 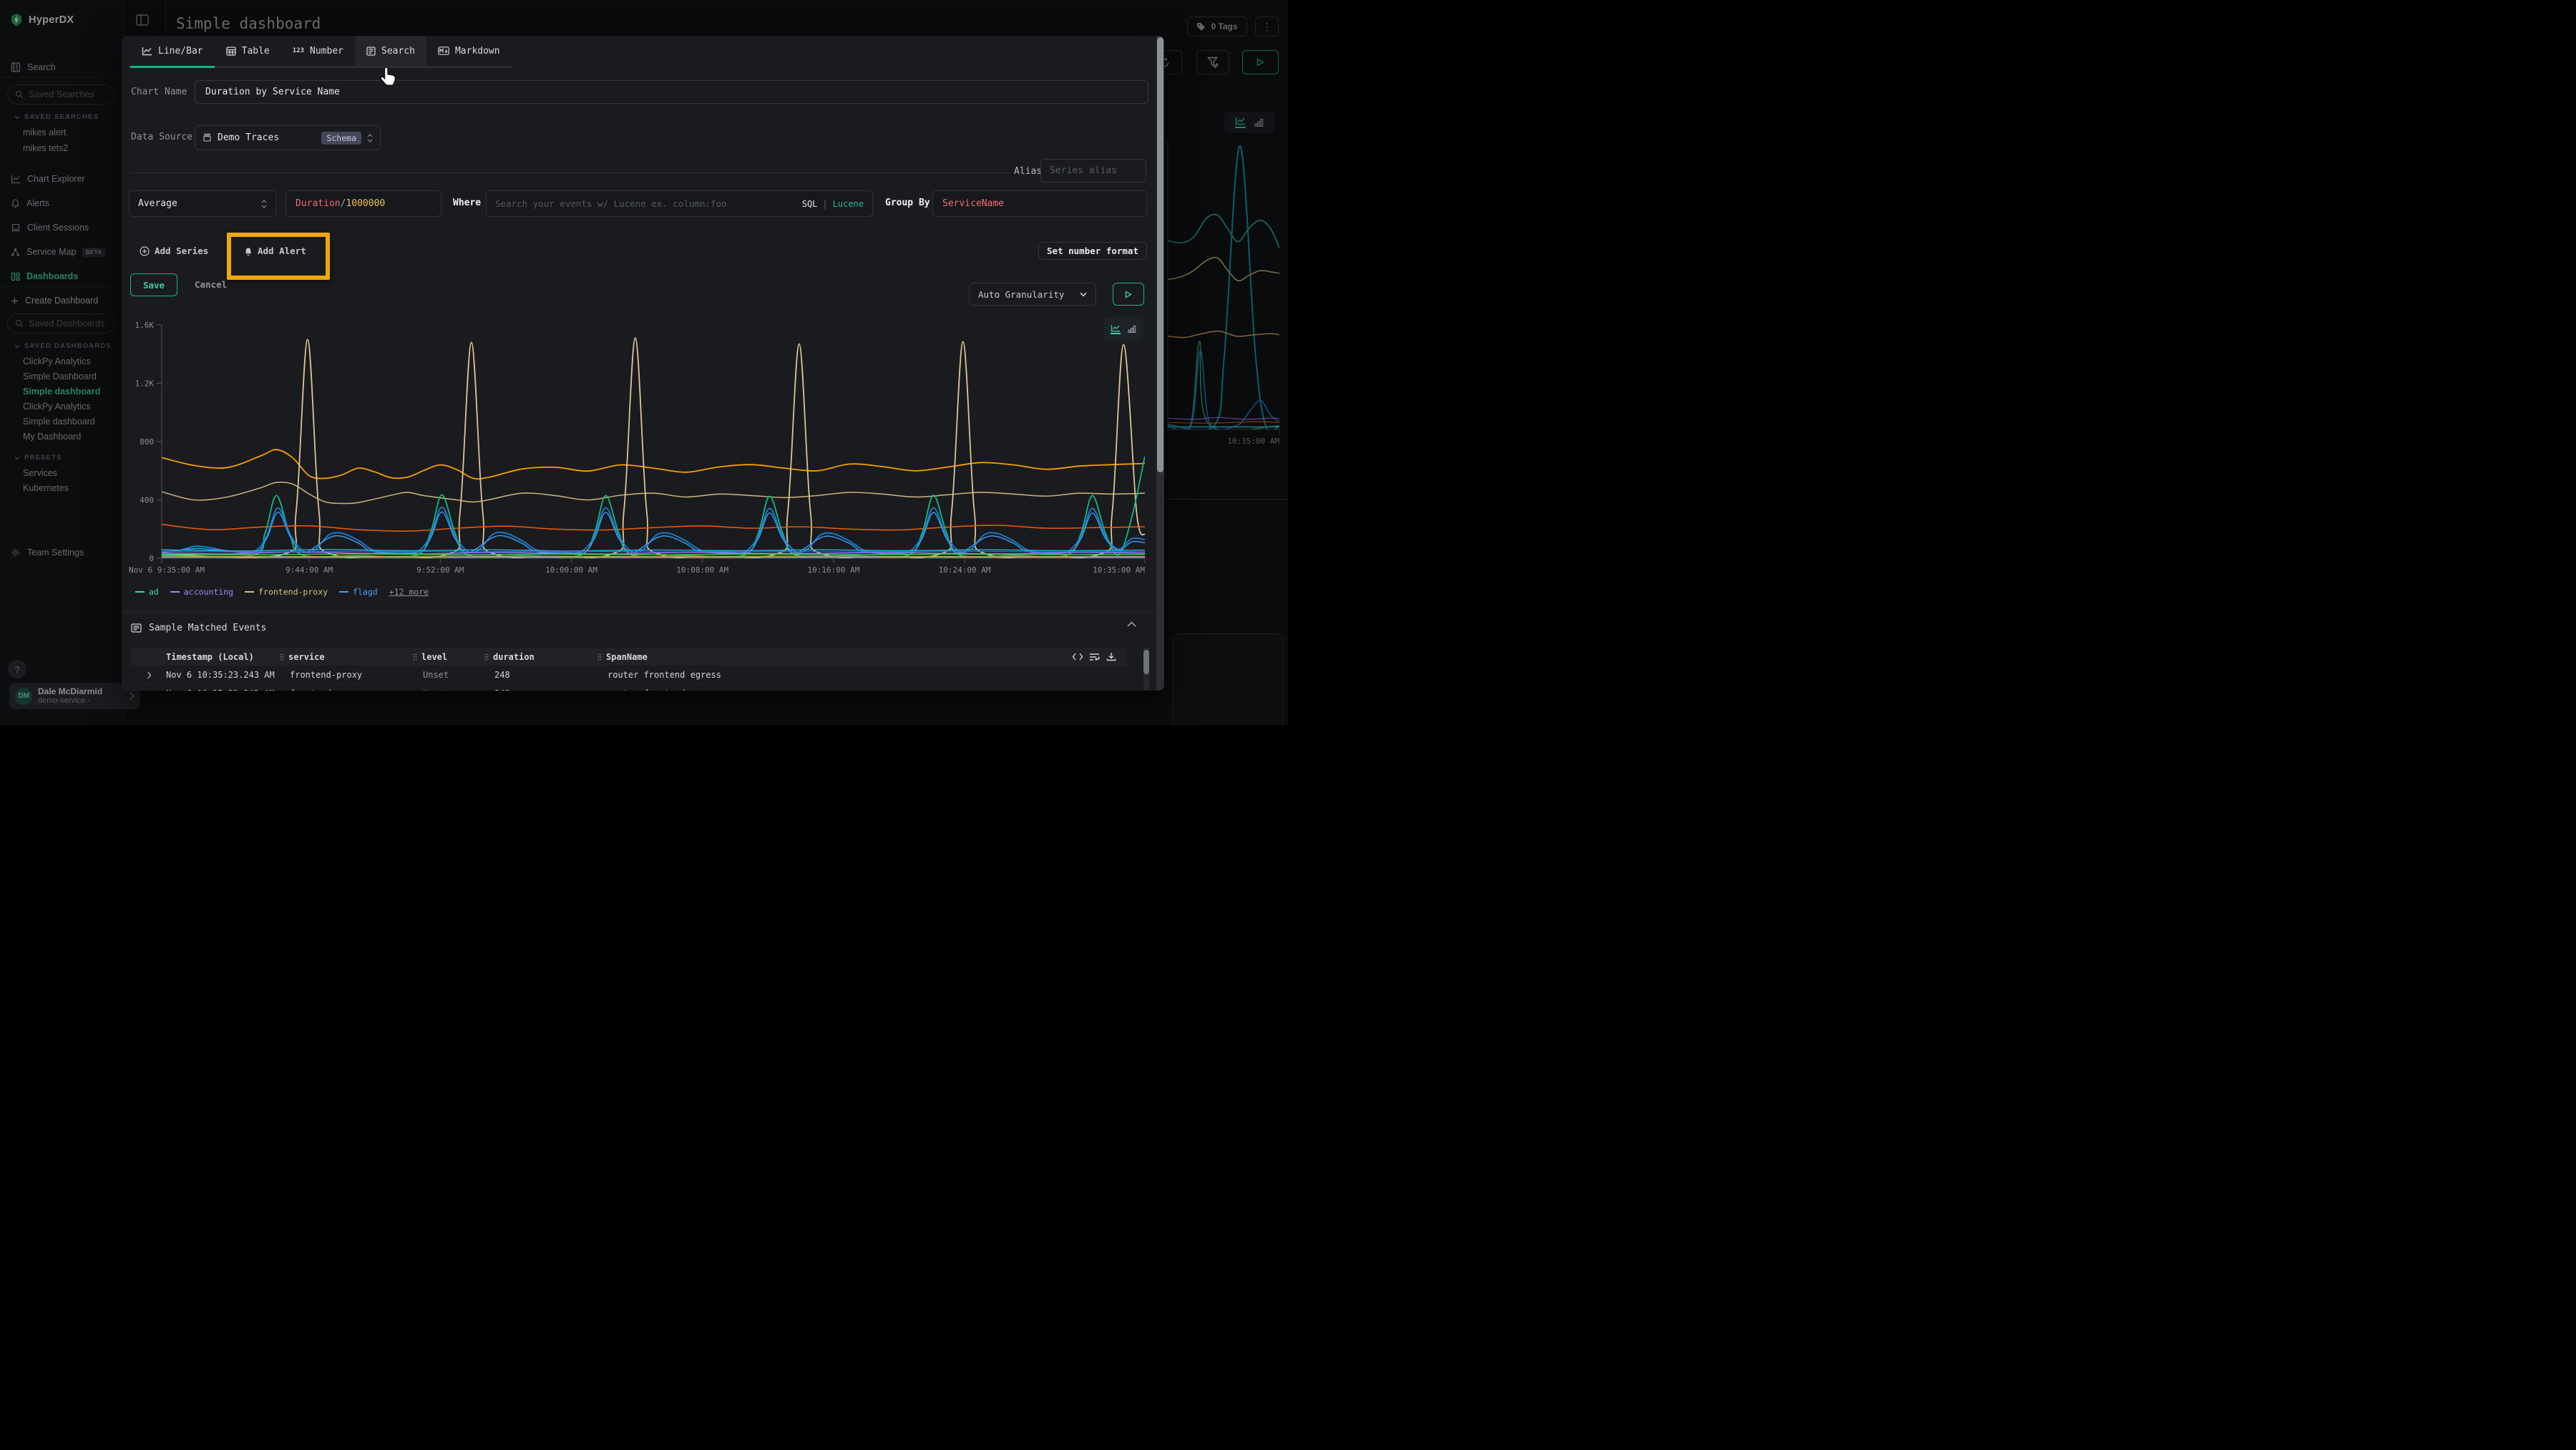 What do you see at coordinates (174, 250) in the screenshot?
I see `add-series-button: Add Series` at bounding box center [174, 250].